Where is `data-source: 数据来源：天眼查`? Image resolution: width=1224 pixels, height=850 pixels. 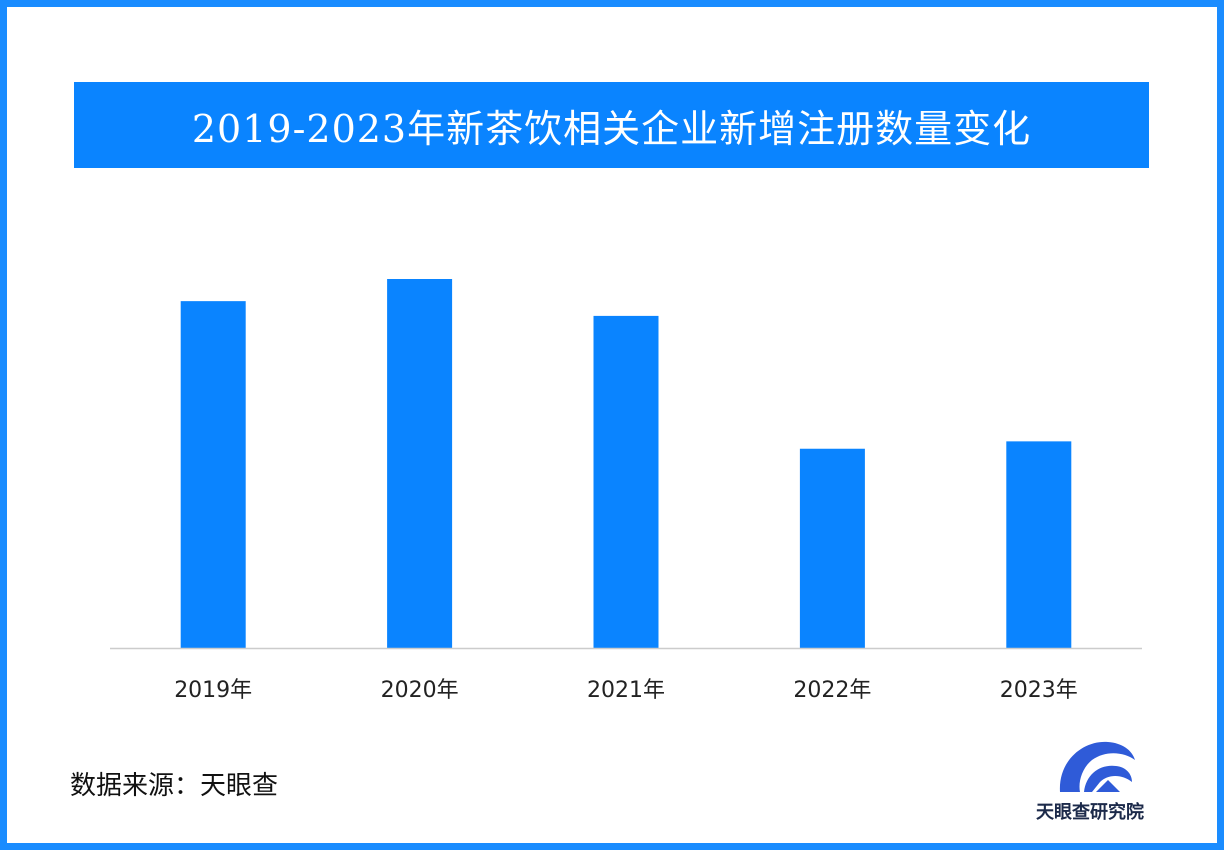 data-source: 数据来源：天眼查 is located at coordinates (174, 786).